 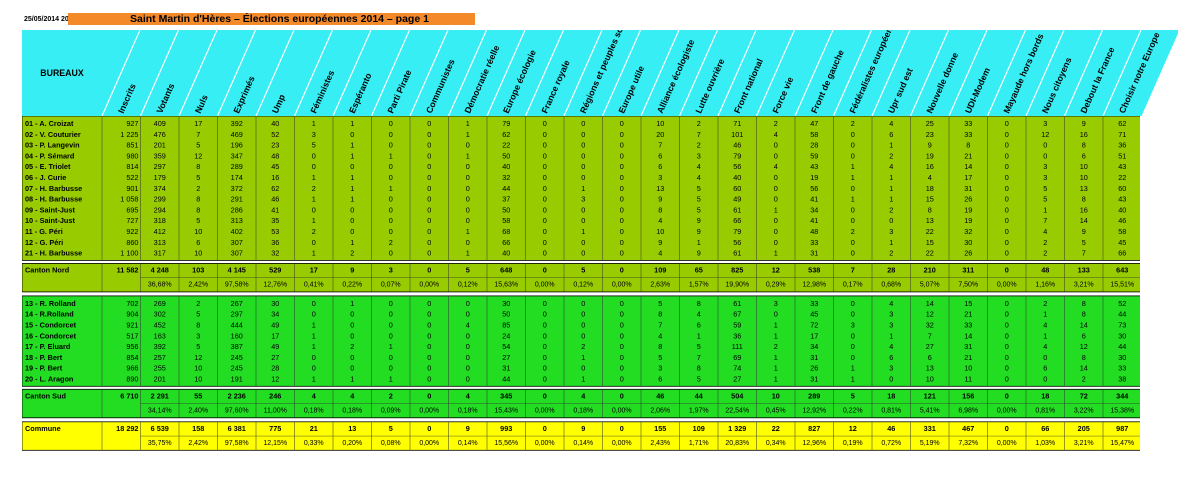 What do you see at coordinates (814, 428) in the screenshot?
I see `total-cell: 827` at bounding box center [814, 428].